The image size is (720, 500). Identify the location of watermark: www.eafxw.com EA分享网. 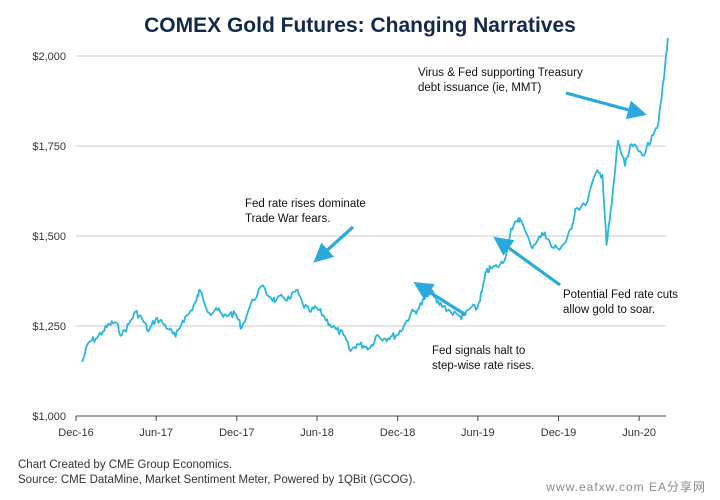
(626, 487).